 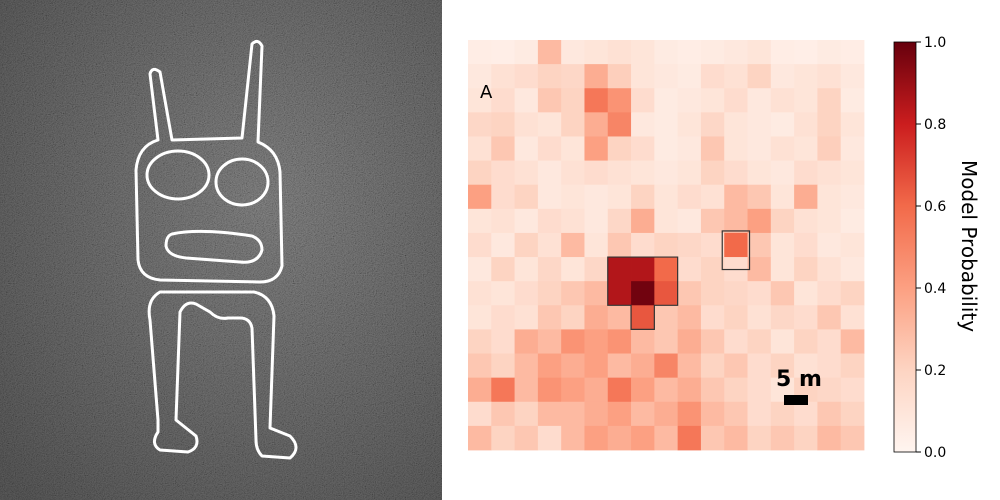 What do you see at coordinates (799, 379) in the screenshot?
I see `scale-bar-label: 5 m` at bounding box center [799, 379].